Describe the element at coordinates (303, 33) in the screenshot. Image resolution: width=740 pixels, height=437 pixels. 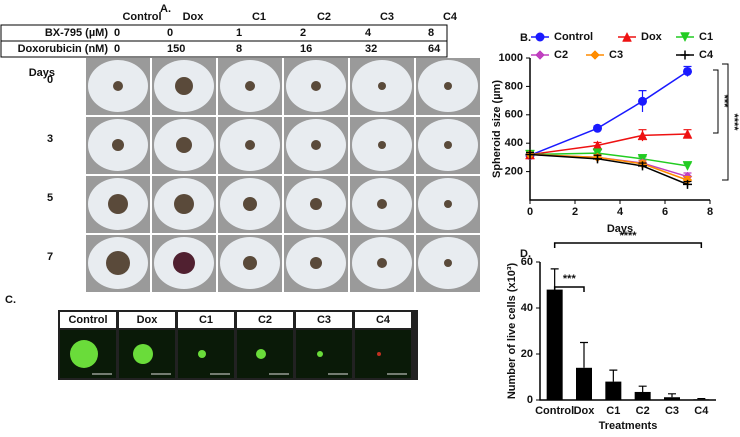
I see `cell: 2` at that location.